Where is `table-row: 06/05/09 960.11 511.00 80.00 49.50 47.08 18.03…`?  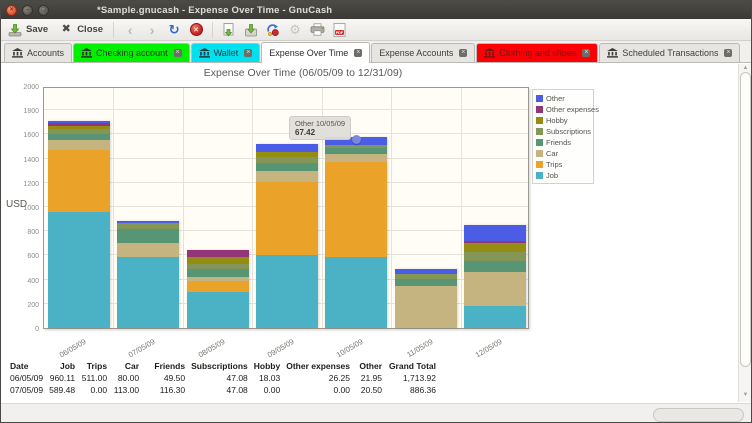
table-row: 06/05/09 960.11 511.00 80.00 49.50 47.08 18.03… is located at coordinates (223, 378).